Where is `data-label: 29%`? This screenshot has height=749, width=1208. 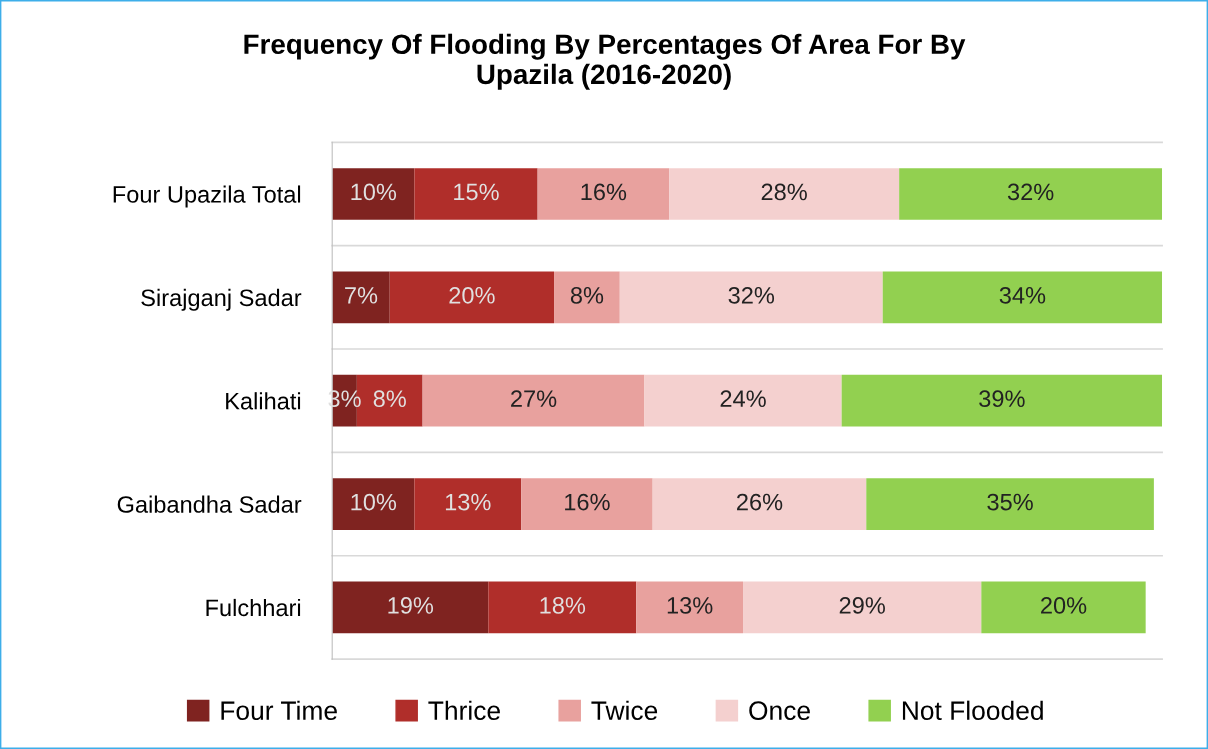
data-label: 29% is located at coordinates (862, 605).